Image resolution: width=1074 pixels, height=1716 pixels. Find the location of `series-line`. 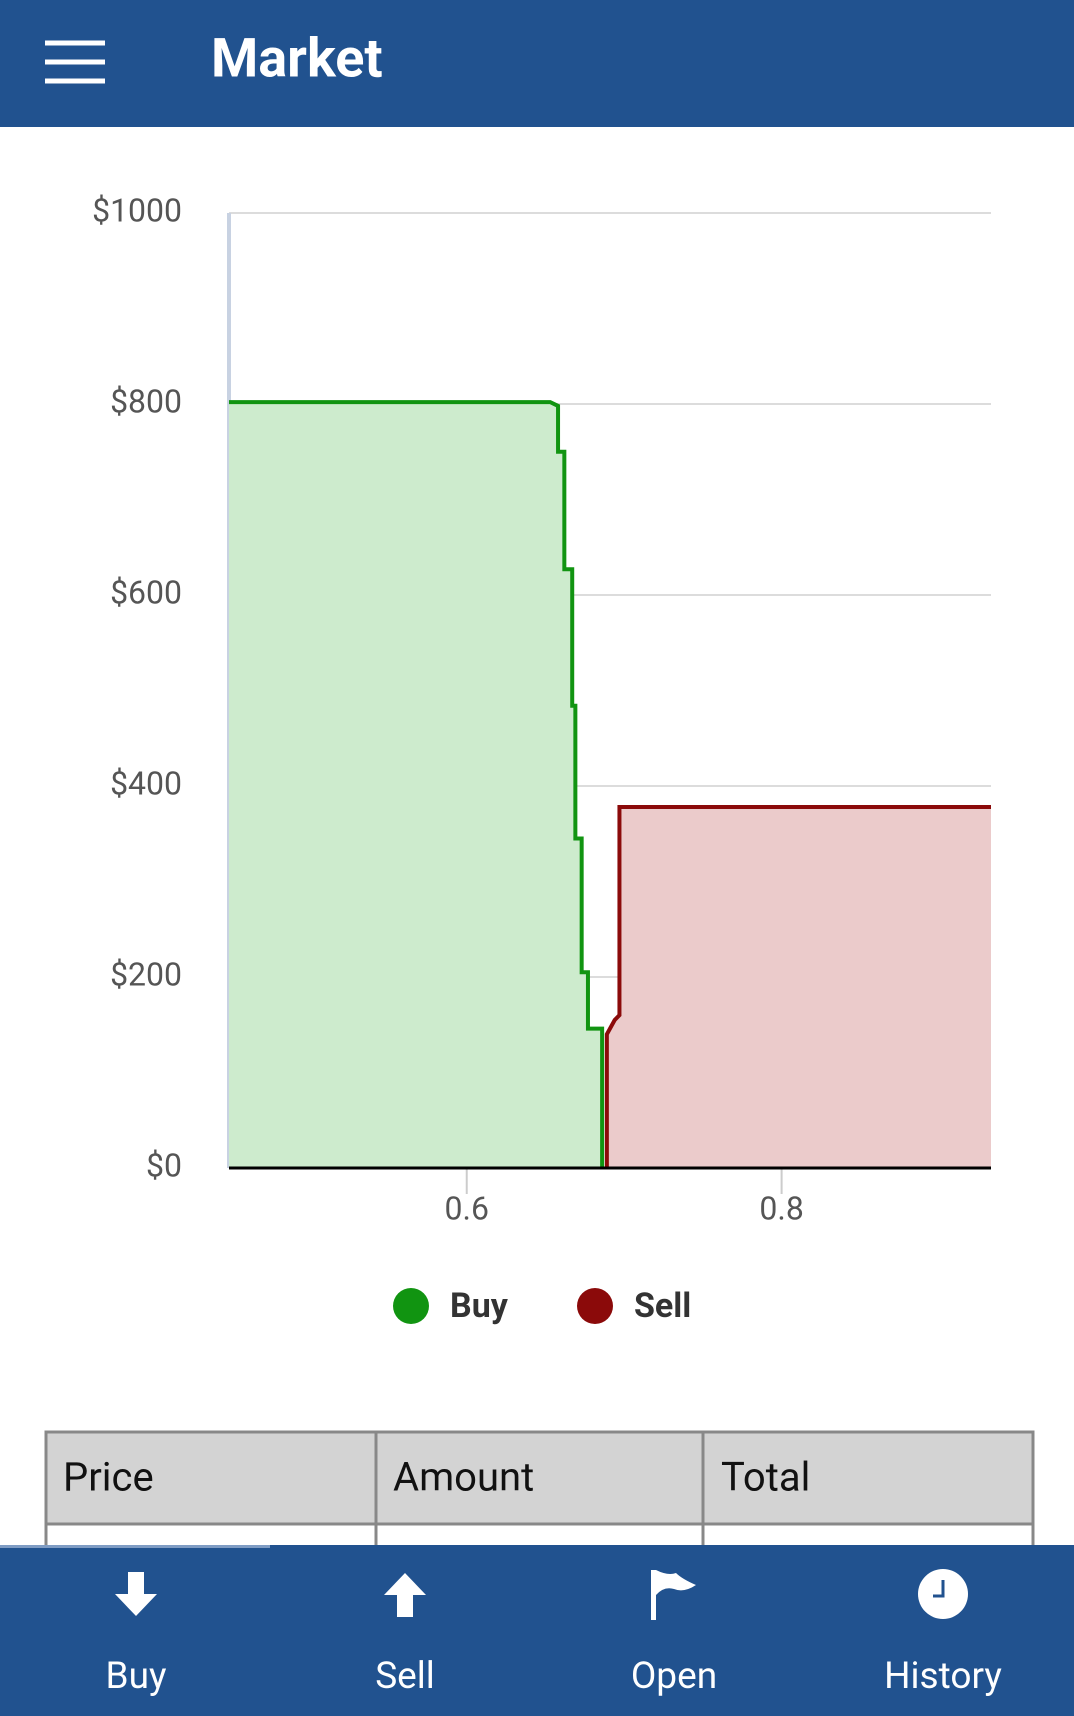

series-line is located at coordinates (797, 986).